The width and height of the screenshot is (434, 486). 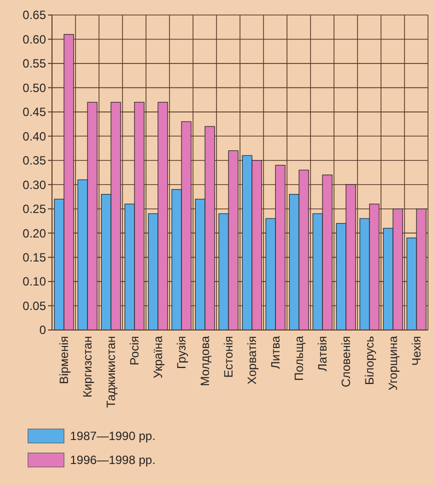 What do you see at coordinates (416, 351) in the screenshot?
I see `x-tick-label: Чехія` at bounding box center [416, 351].